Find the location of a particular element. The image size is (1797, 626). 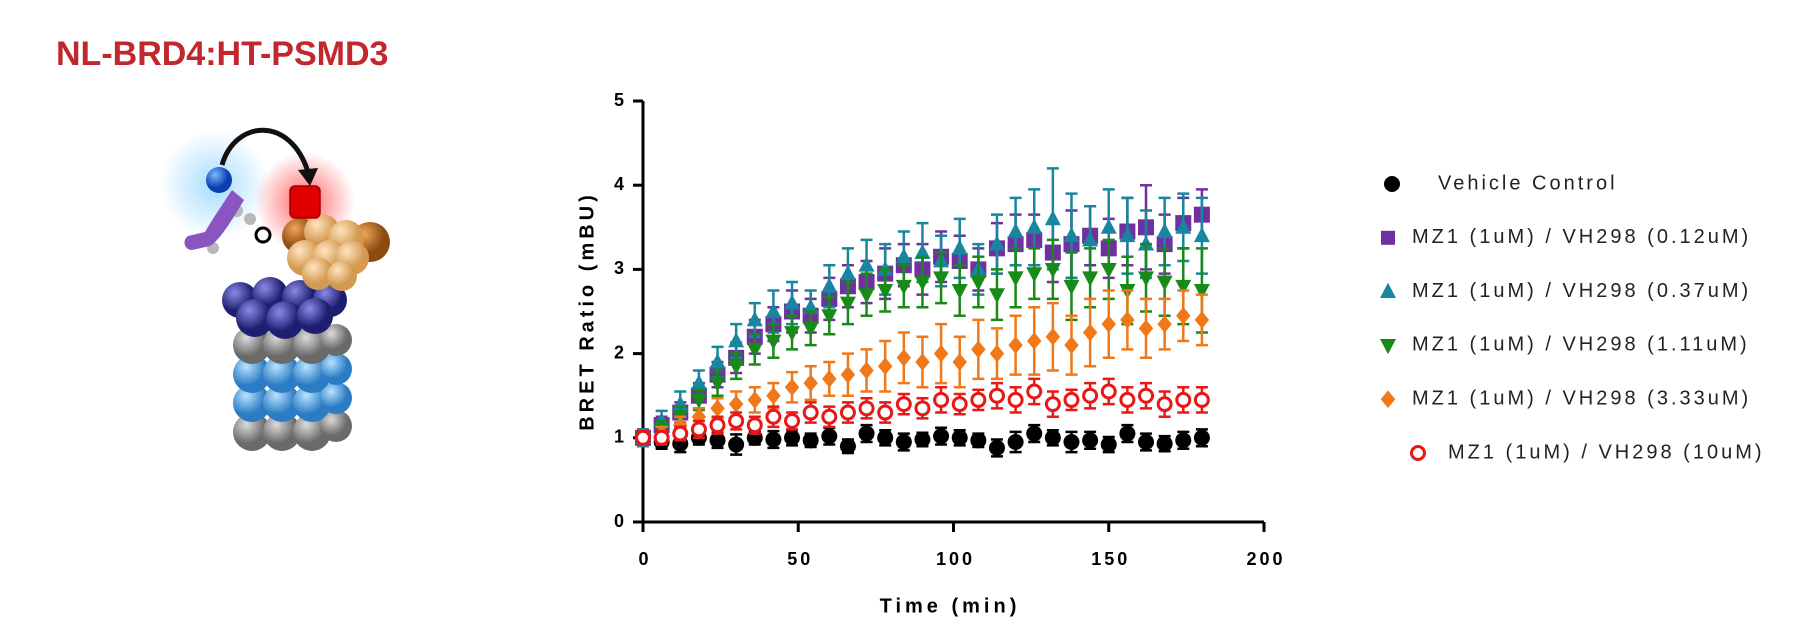

series is located at coordinates (922, 440).